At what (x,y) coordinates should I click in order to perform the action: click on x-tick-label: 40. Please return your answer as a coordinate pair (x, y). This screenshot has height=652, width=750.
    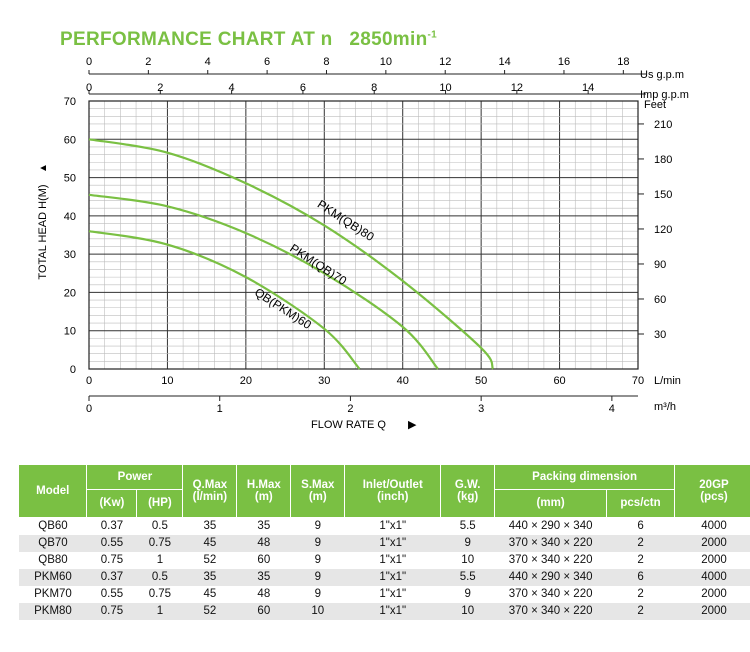
    Looking at the image, I should click on (403, 381).